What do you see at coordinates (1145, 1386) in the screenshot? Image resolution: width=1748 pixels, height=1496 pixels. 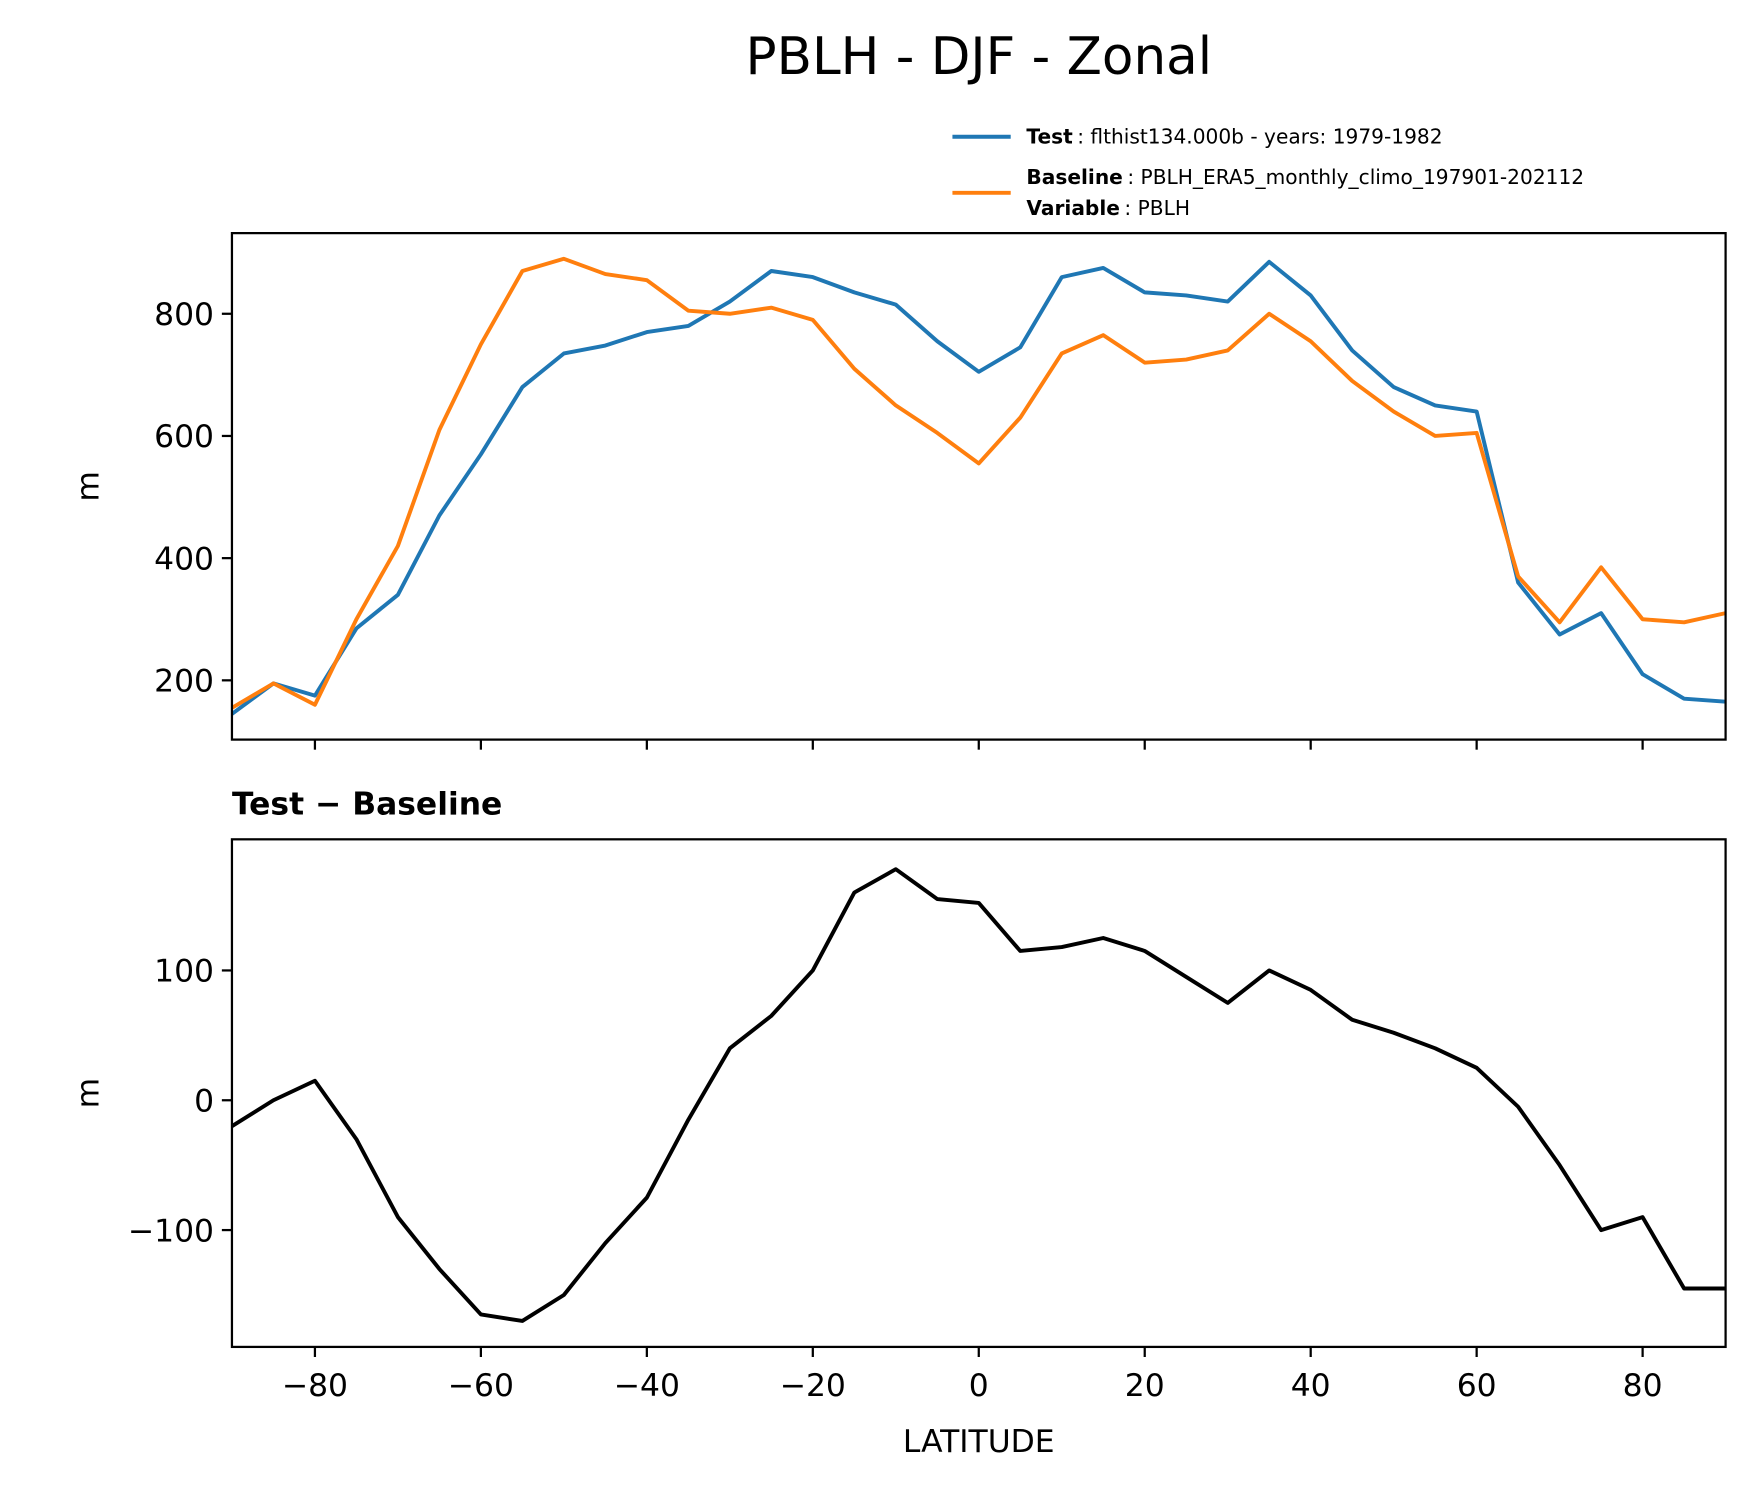 I see `x-tick-label: 20` at bounding box center [1145, 1386].